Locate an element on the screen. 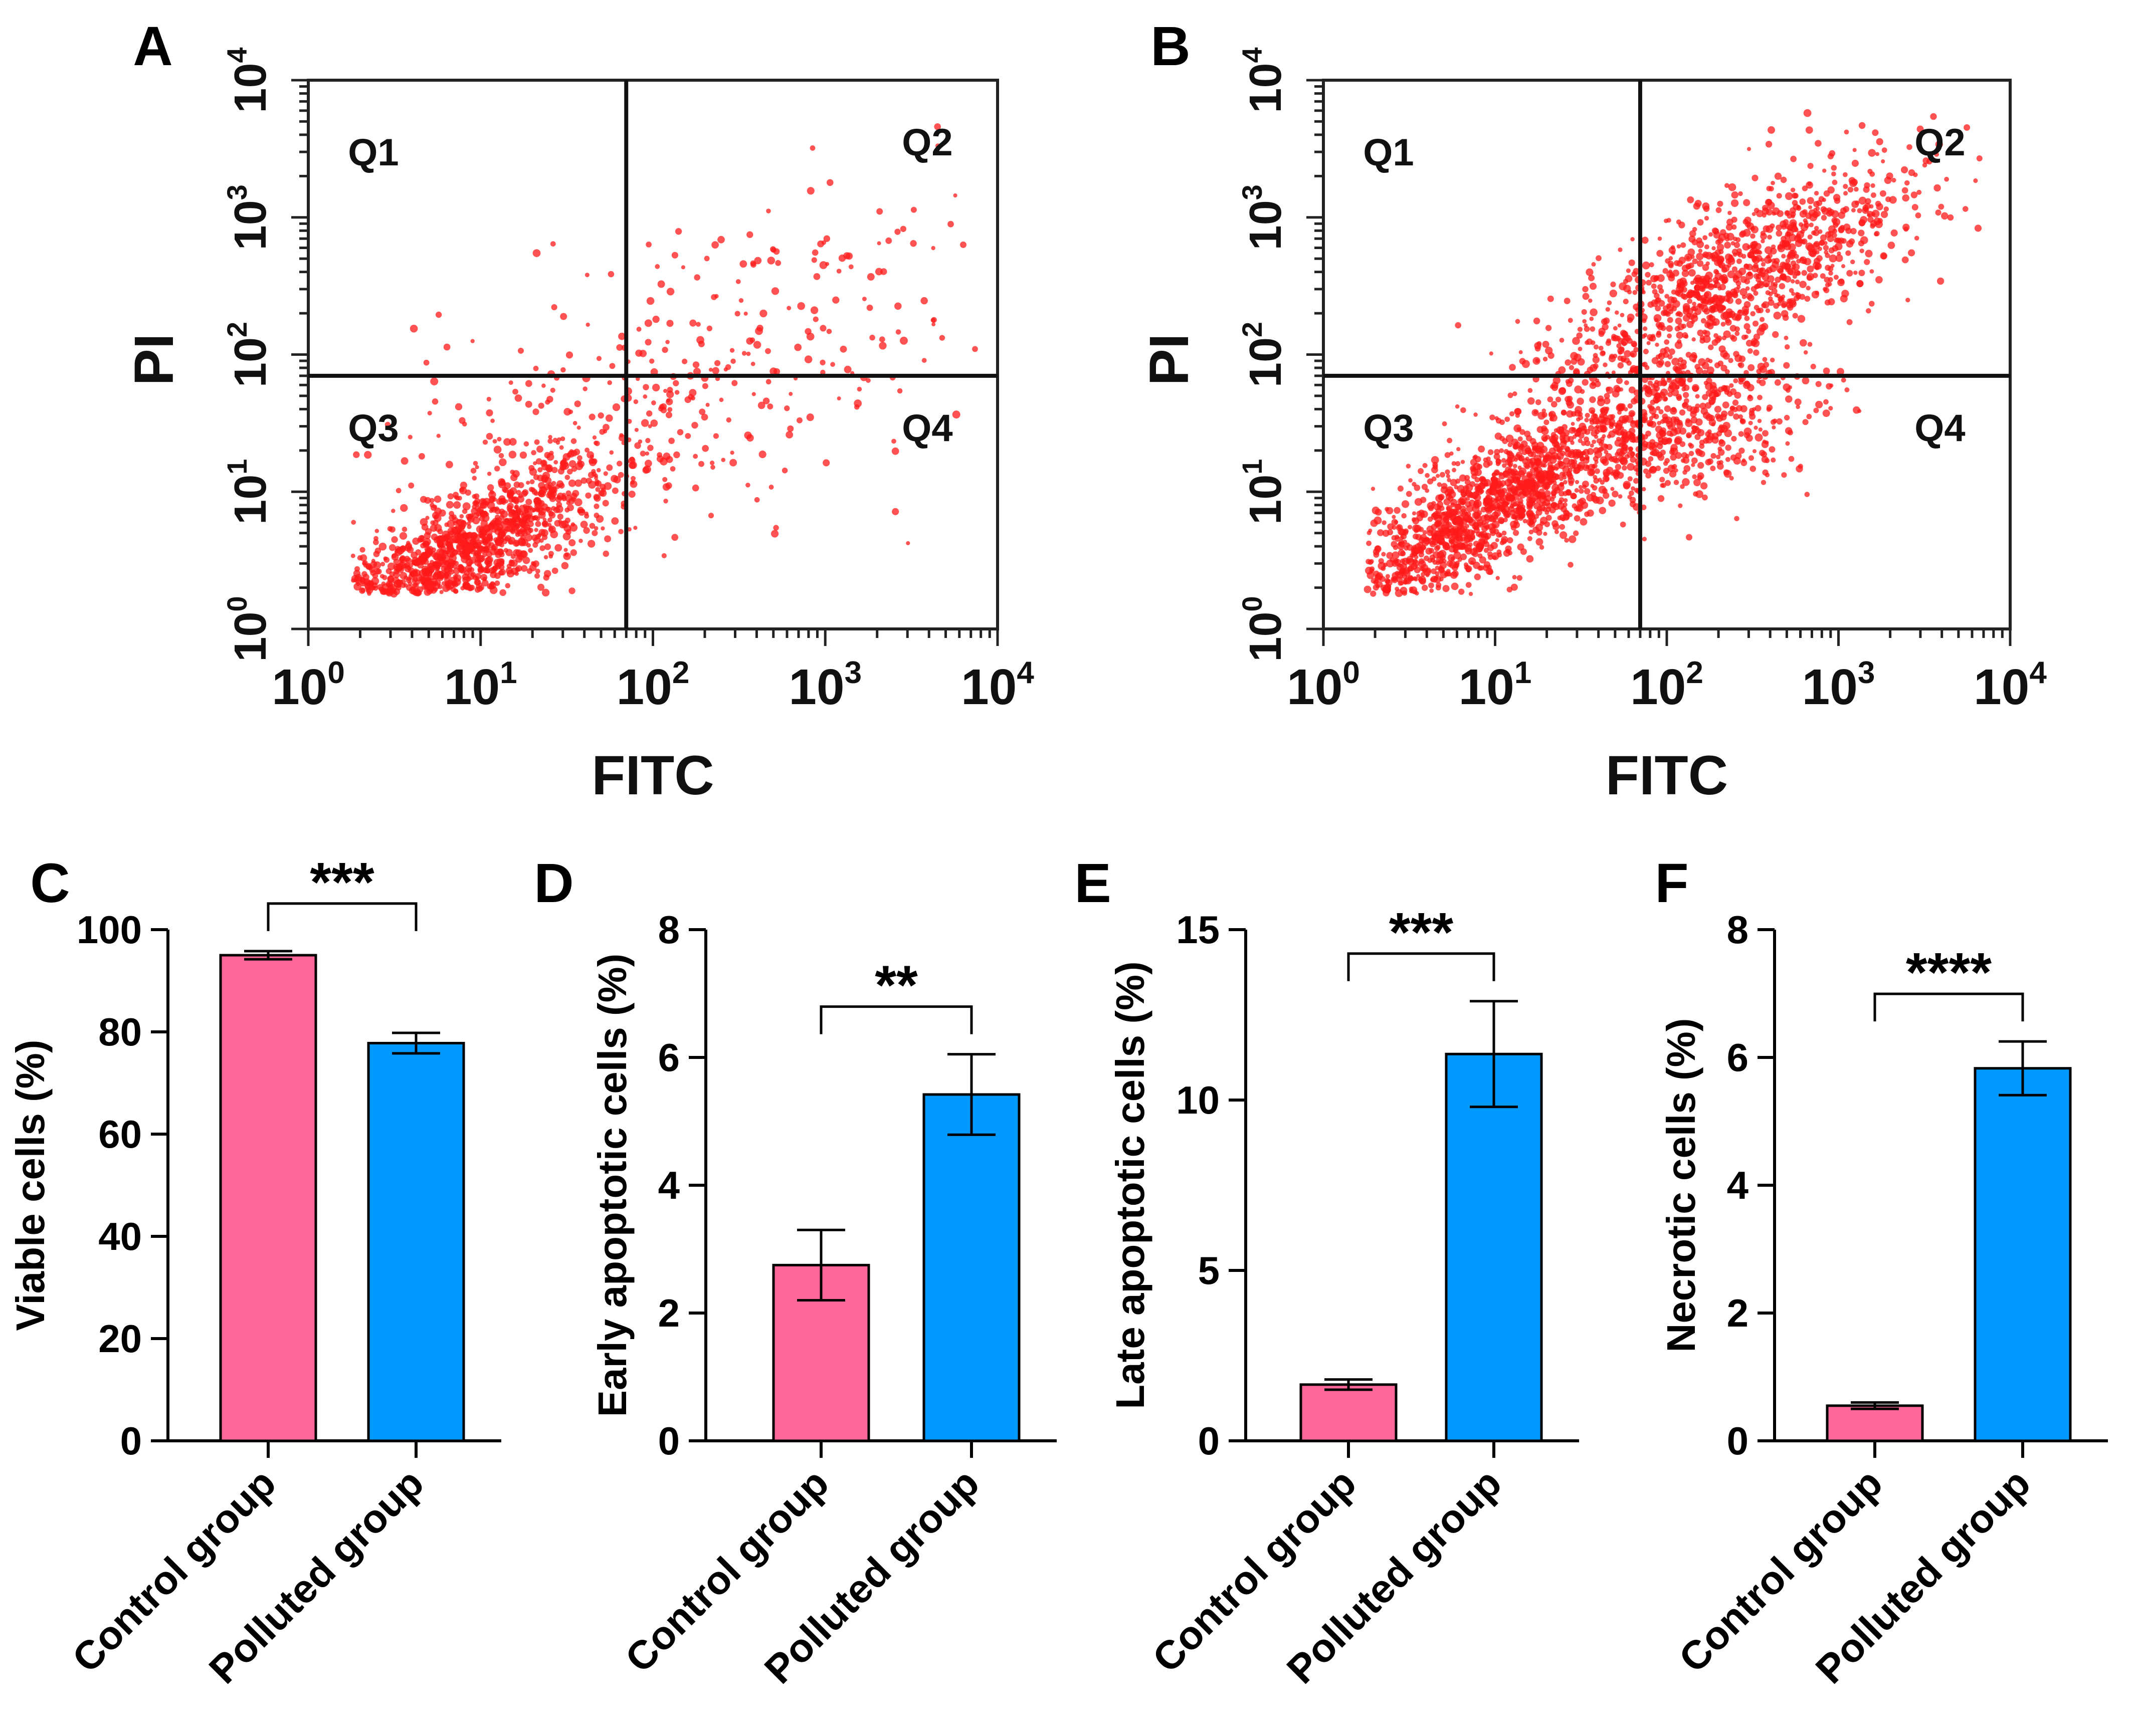  y-axis-title: PI is located at coordinates (154, 360).